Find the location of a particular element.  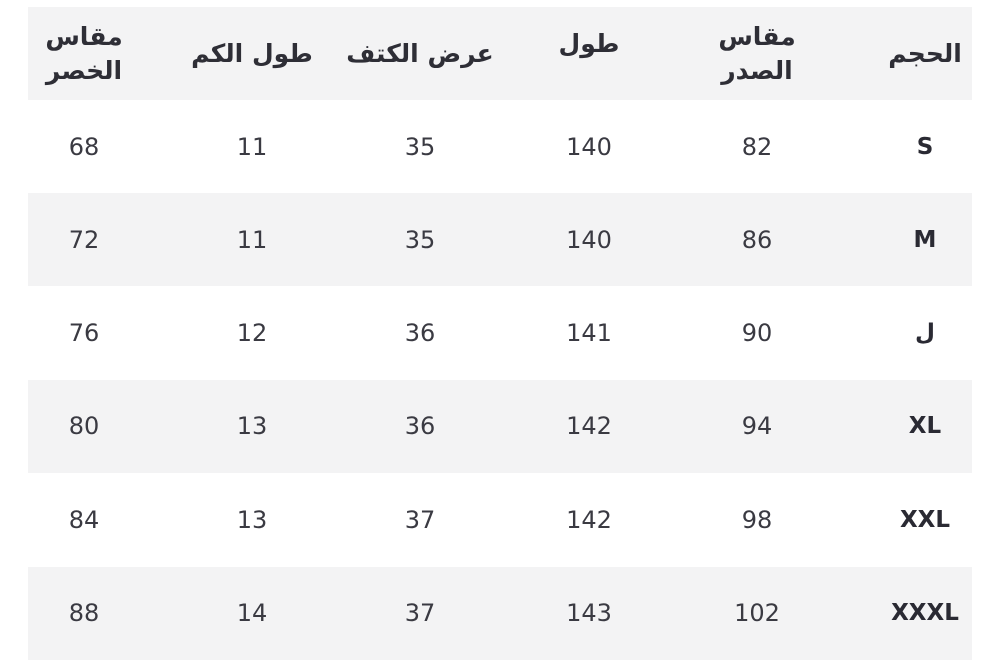

size-cell: XXXL is located at coordinates (925, 613).